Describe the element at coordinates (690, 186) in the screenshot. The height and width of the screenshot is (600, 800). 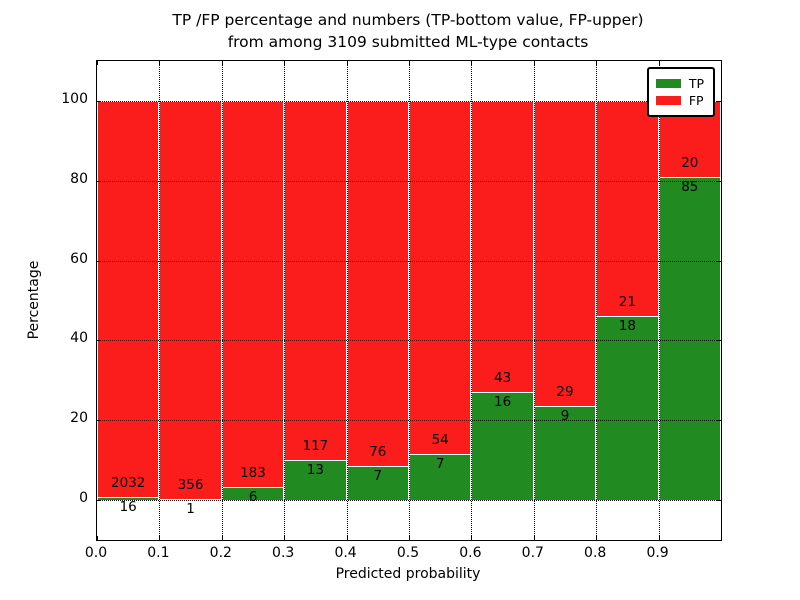
I see `tp-count-label: 85` at that location.